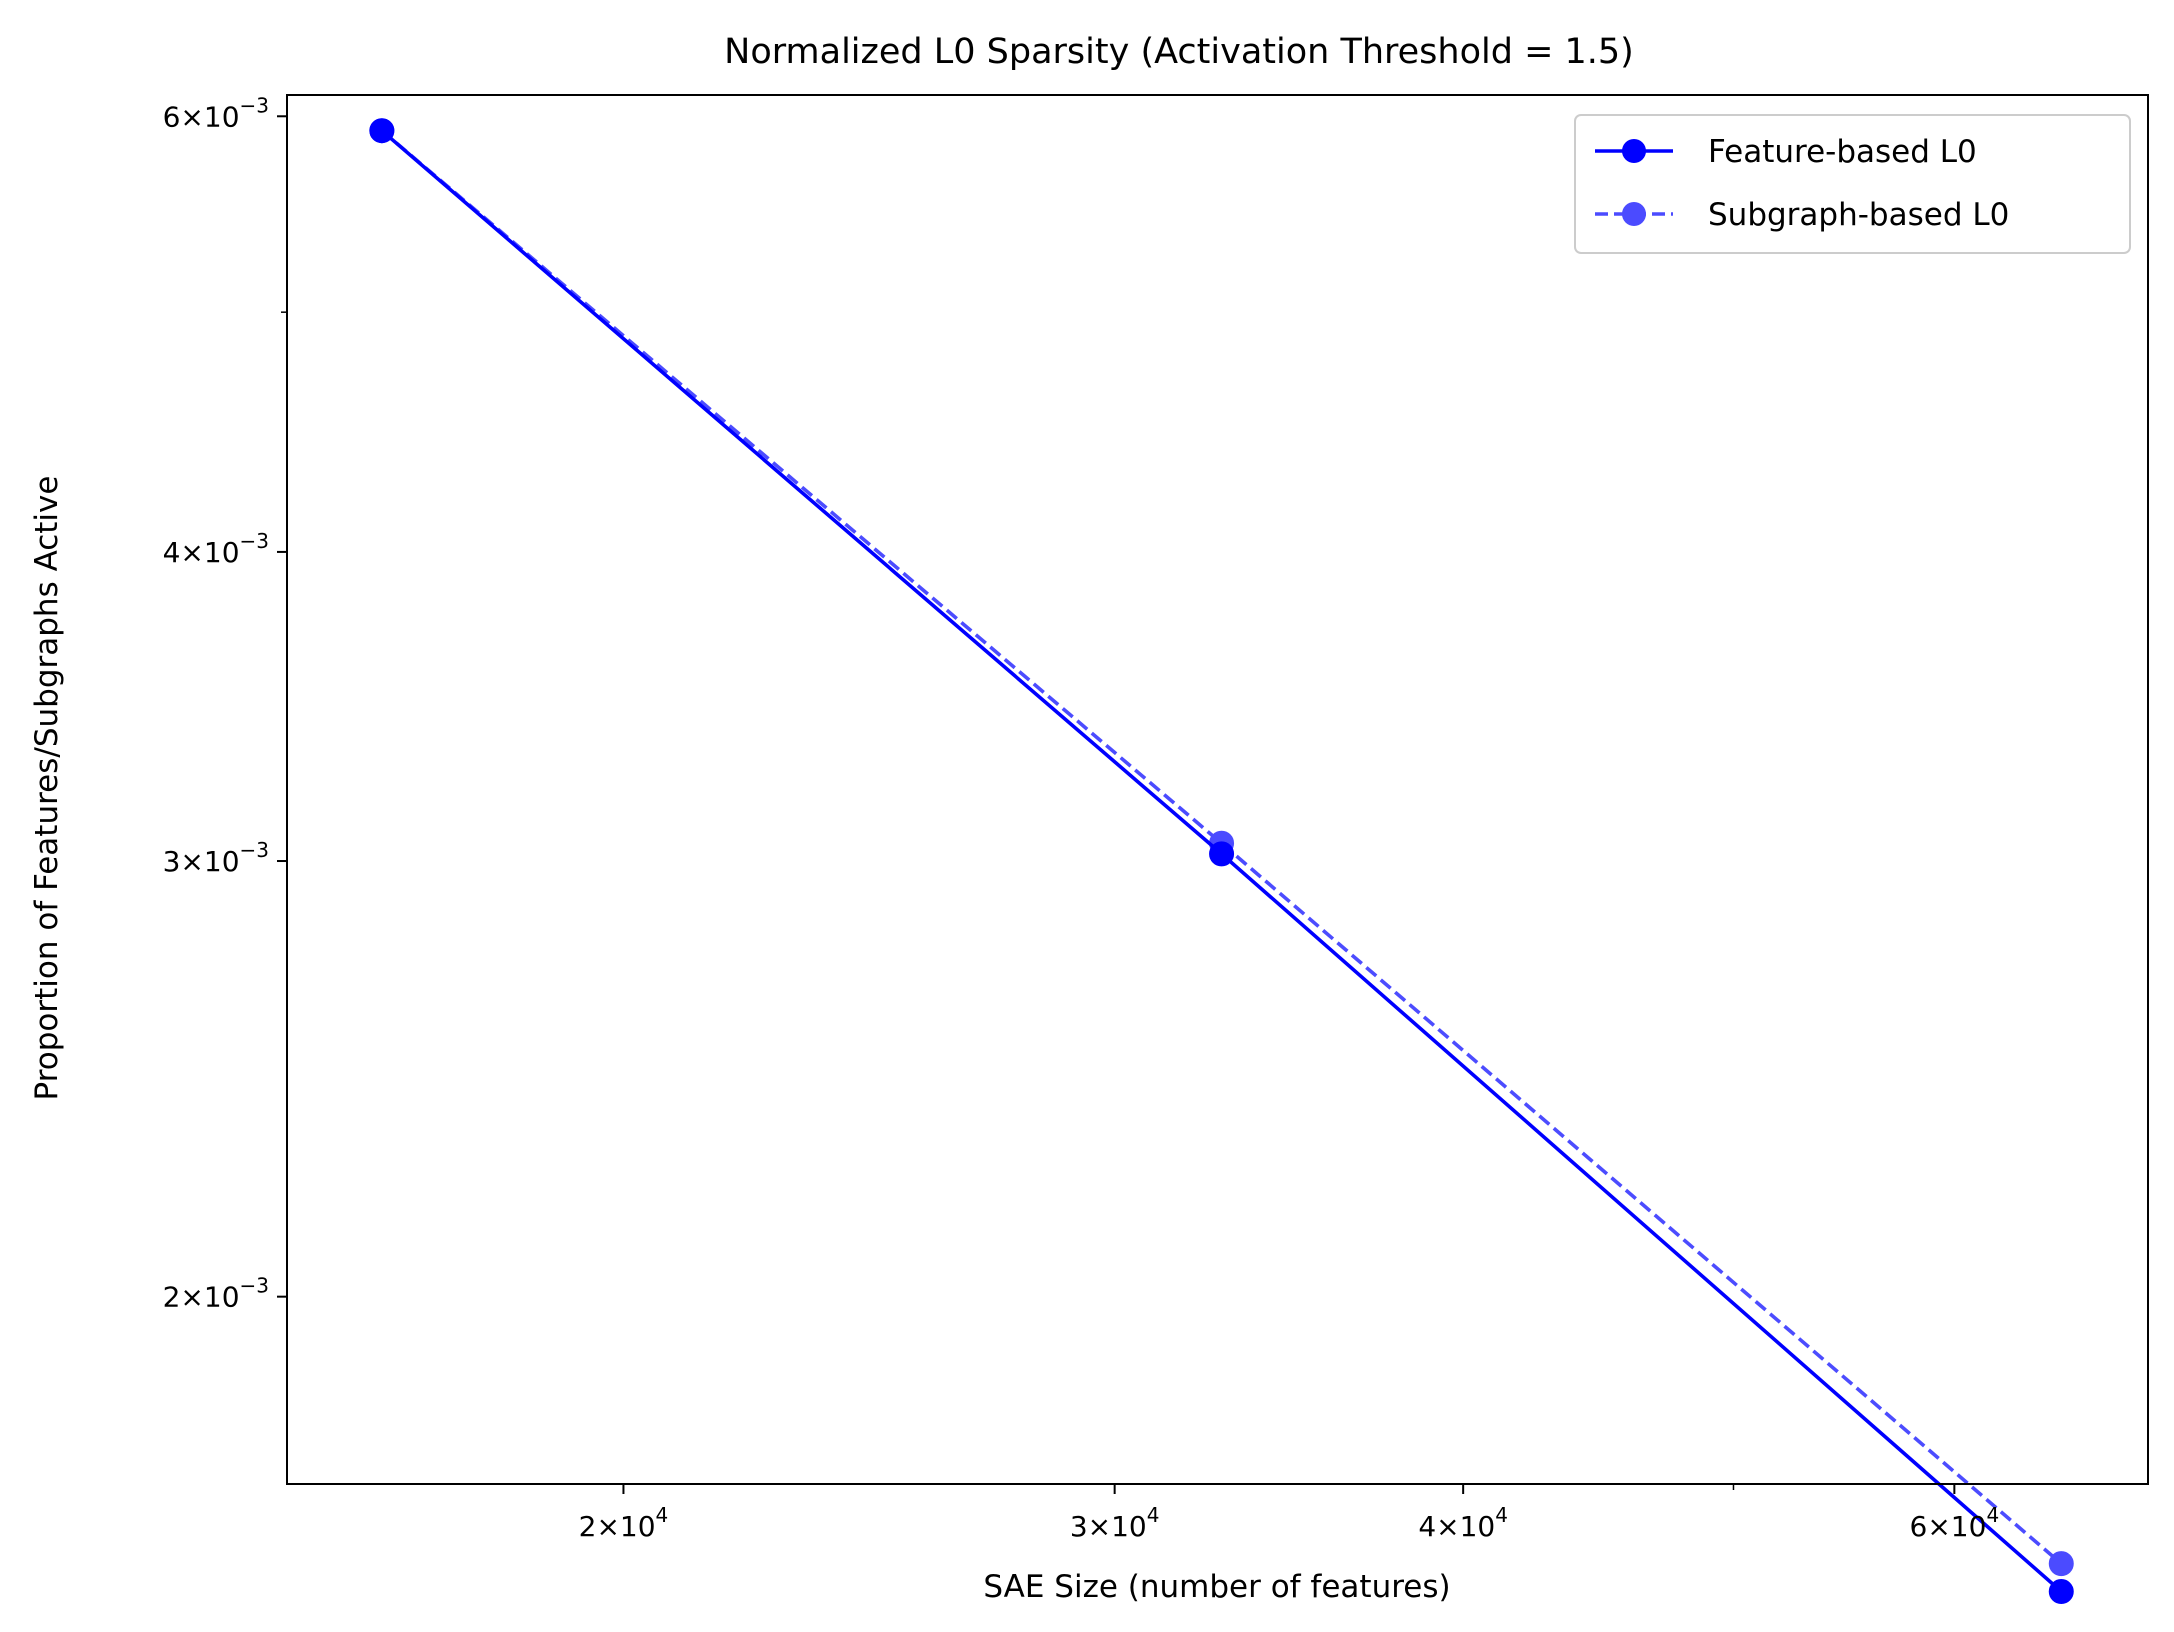 The height and width of the screenshot is (1632, 2174). What do you see at coordinates (47, 788) in the screenshot?
I see `y-axis-label: Proportion of Features/Subgraphs Active` at bounding box center [47, 788].